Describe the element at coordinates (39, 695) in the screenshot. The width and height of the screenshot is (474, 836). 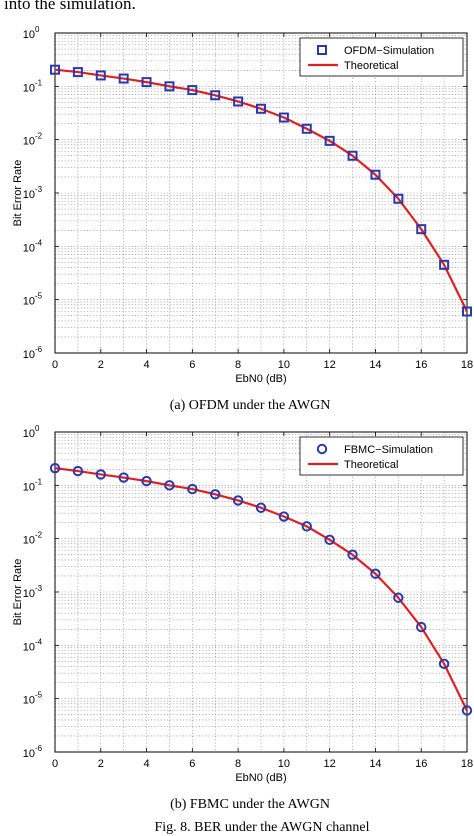
I see `y-tick-exponent: -5` at that location.